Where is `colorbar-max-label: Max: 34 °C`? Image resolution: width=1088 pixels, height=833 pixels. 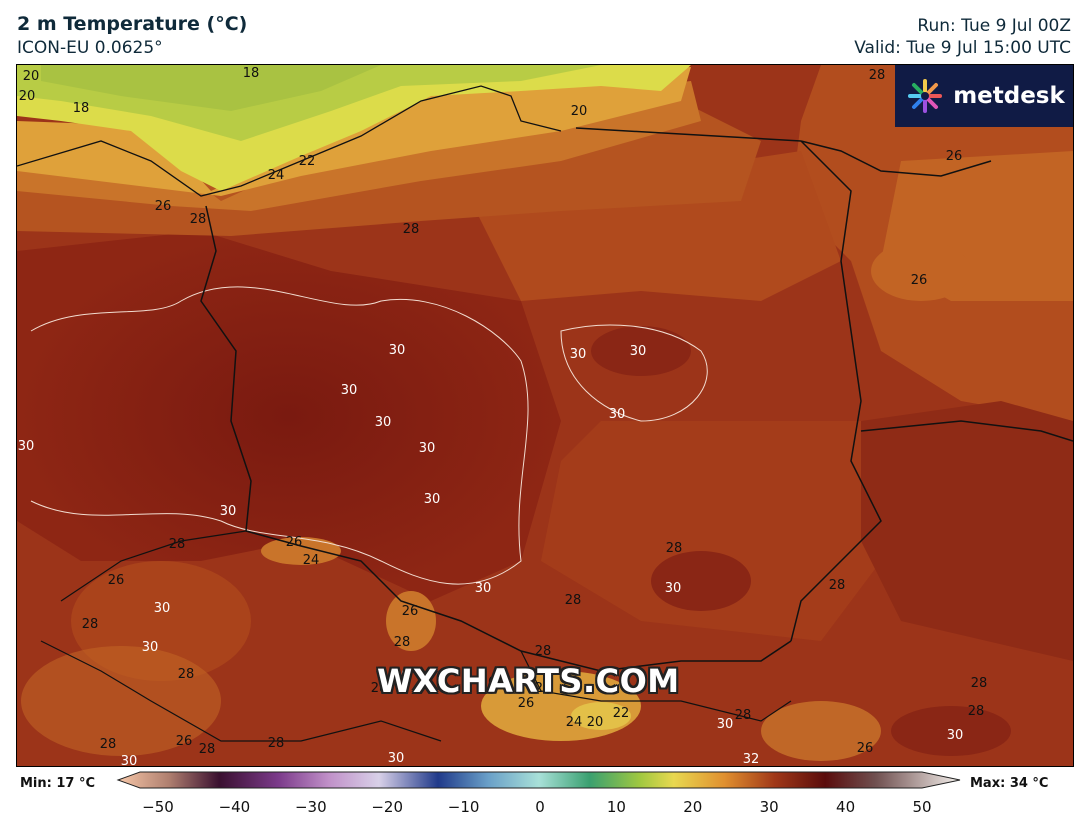
colorbar-max-label: Max: 34 °C is located at coordinates (1009, 783).